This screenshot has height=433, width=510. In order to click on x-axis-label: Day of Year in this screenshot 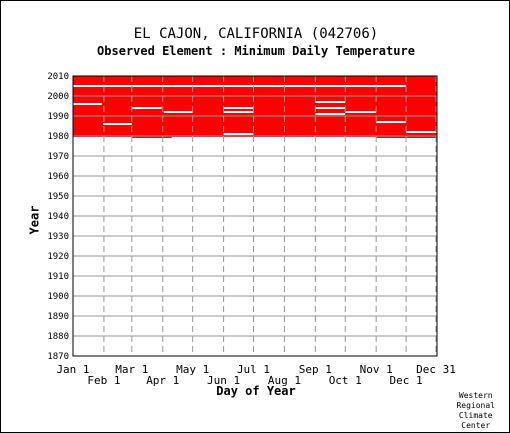, I will do `click(256, 391)`.